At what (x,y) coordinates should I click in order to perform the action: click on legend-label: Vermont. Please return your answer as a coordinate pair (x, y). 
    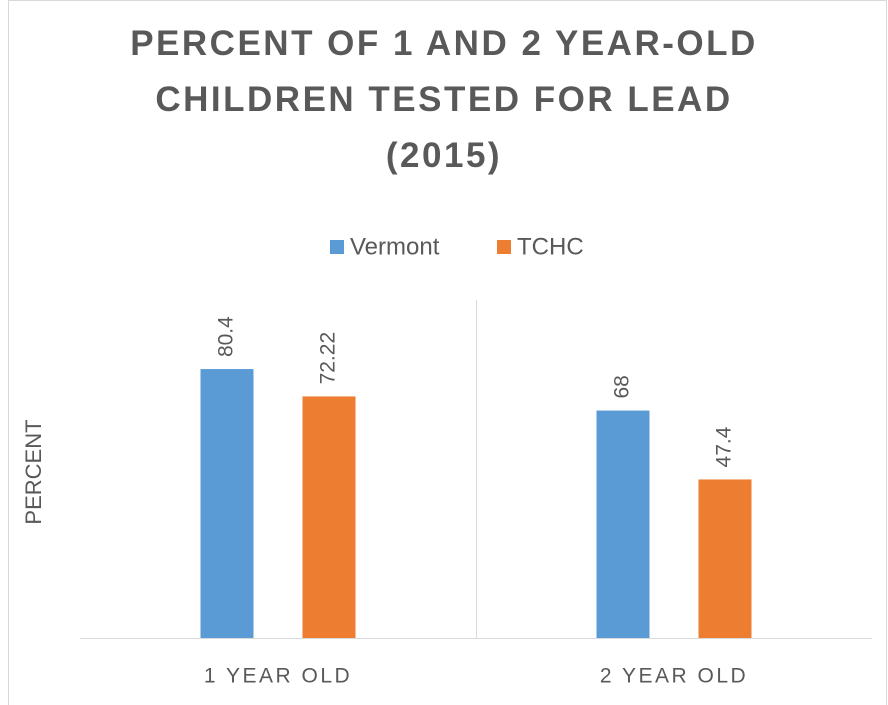
    Looking at the image, I should click on (395, 246).